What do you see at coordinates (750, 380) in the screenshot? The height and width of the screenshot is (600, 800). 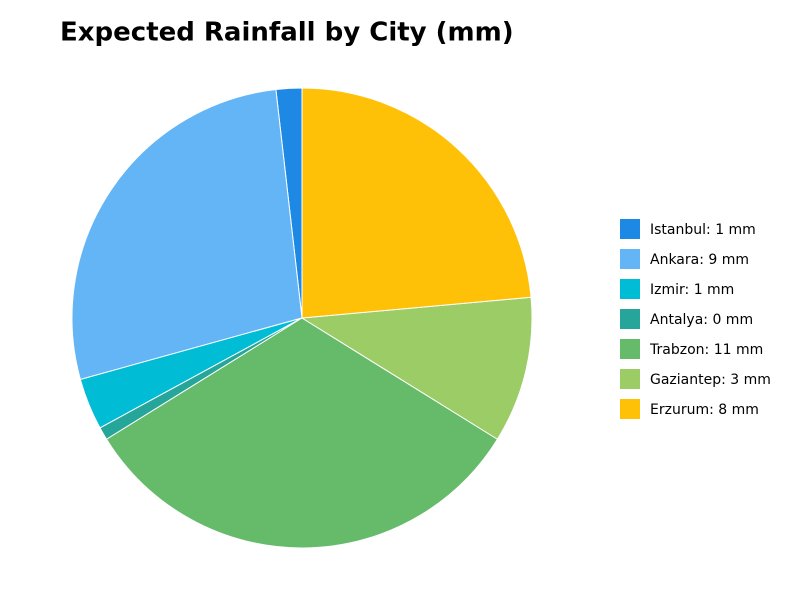 I see `legend-value: 3 mm` at bounding box center [750, 380].